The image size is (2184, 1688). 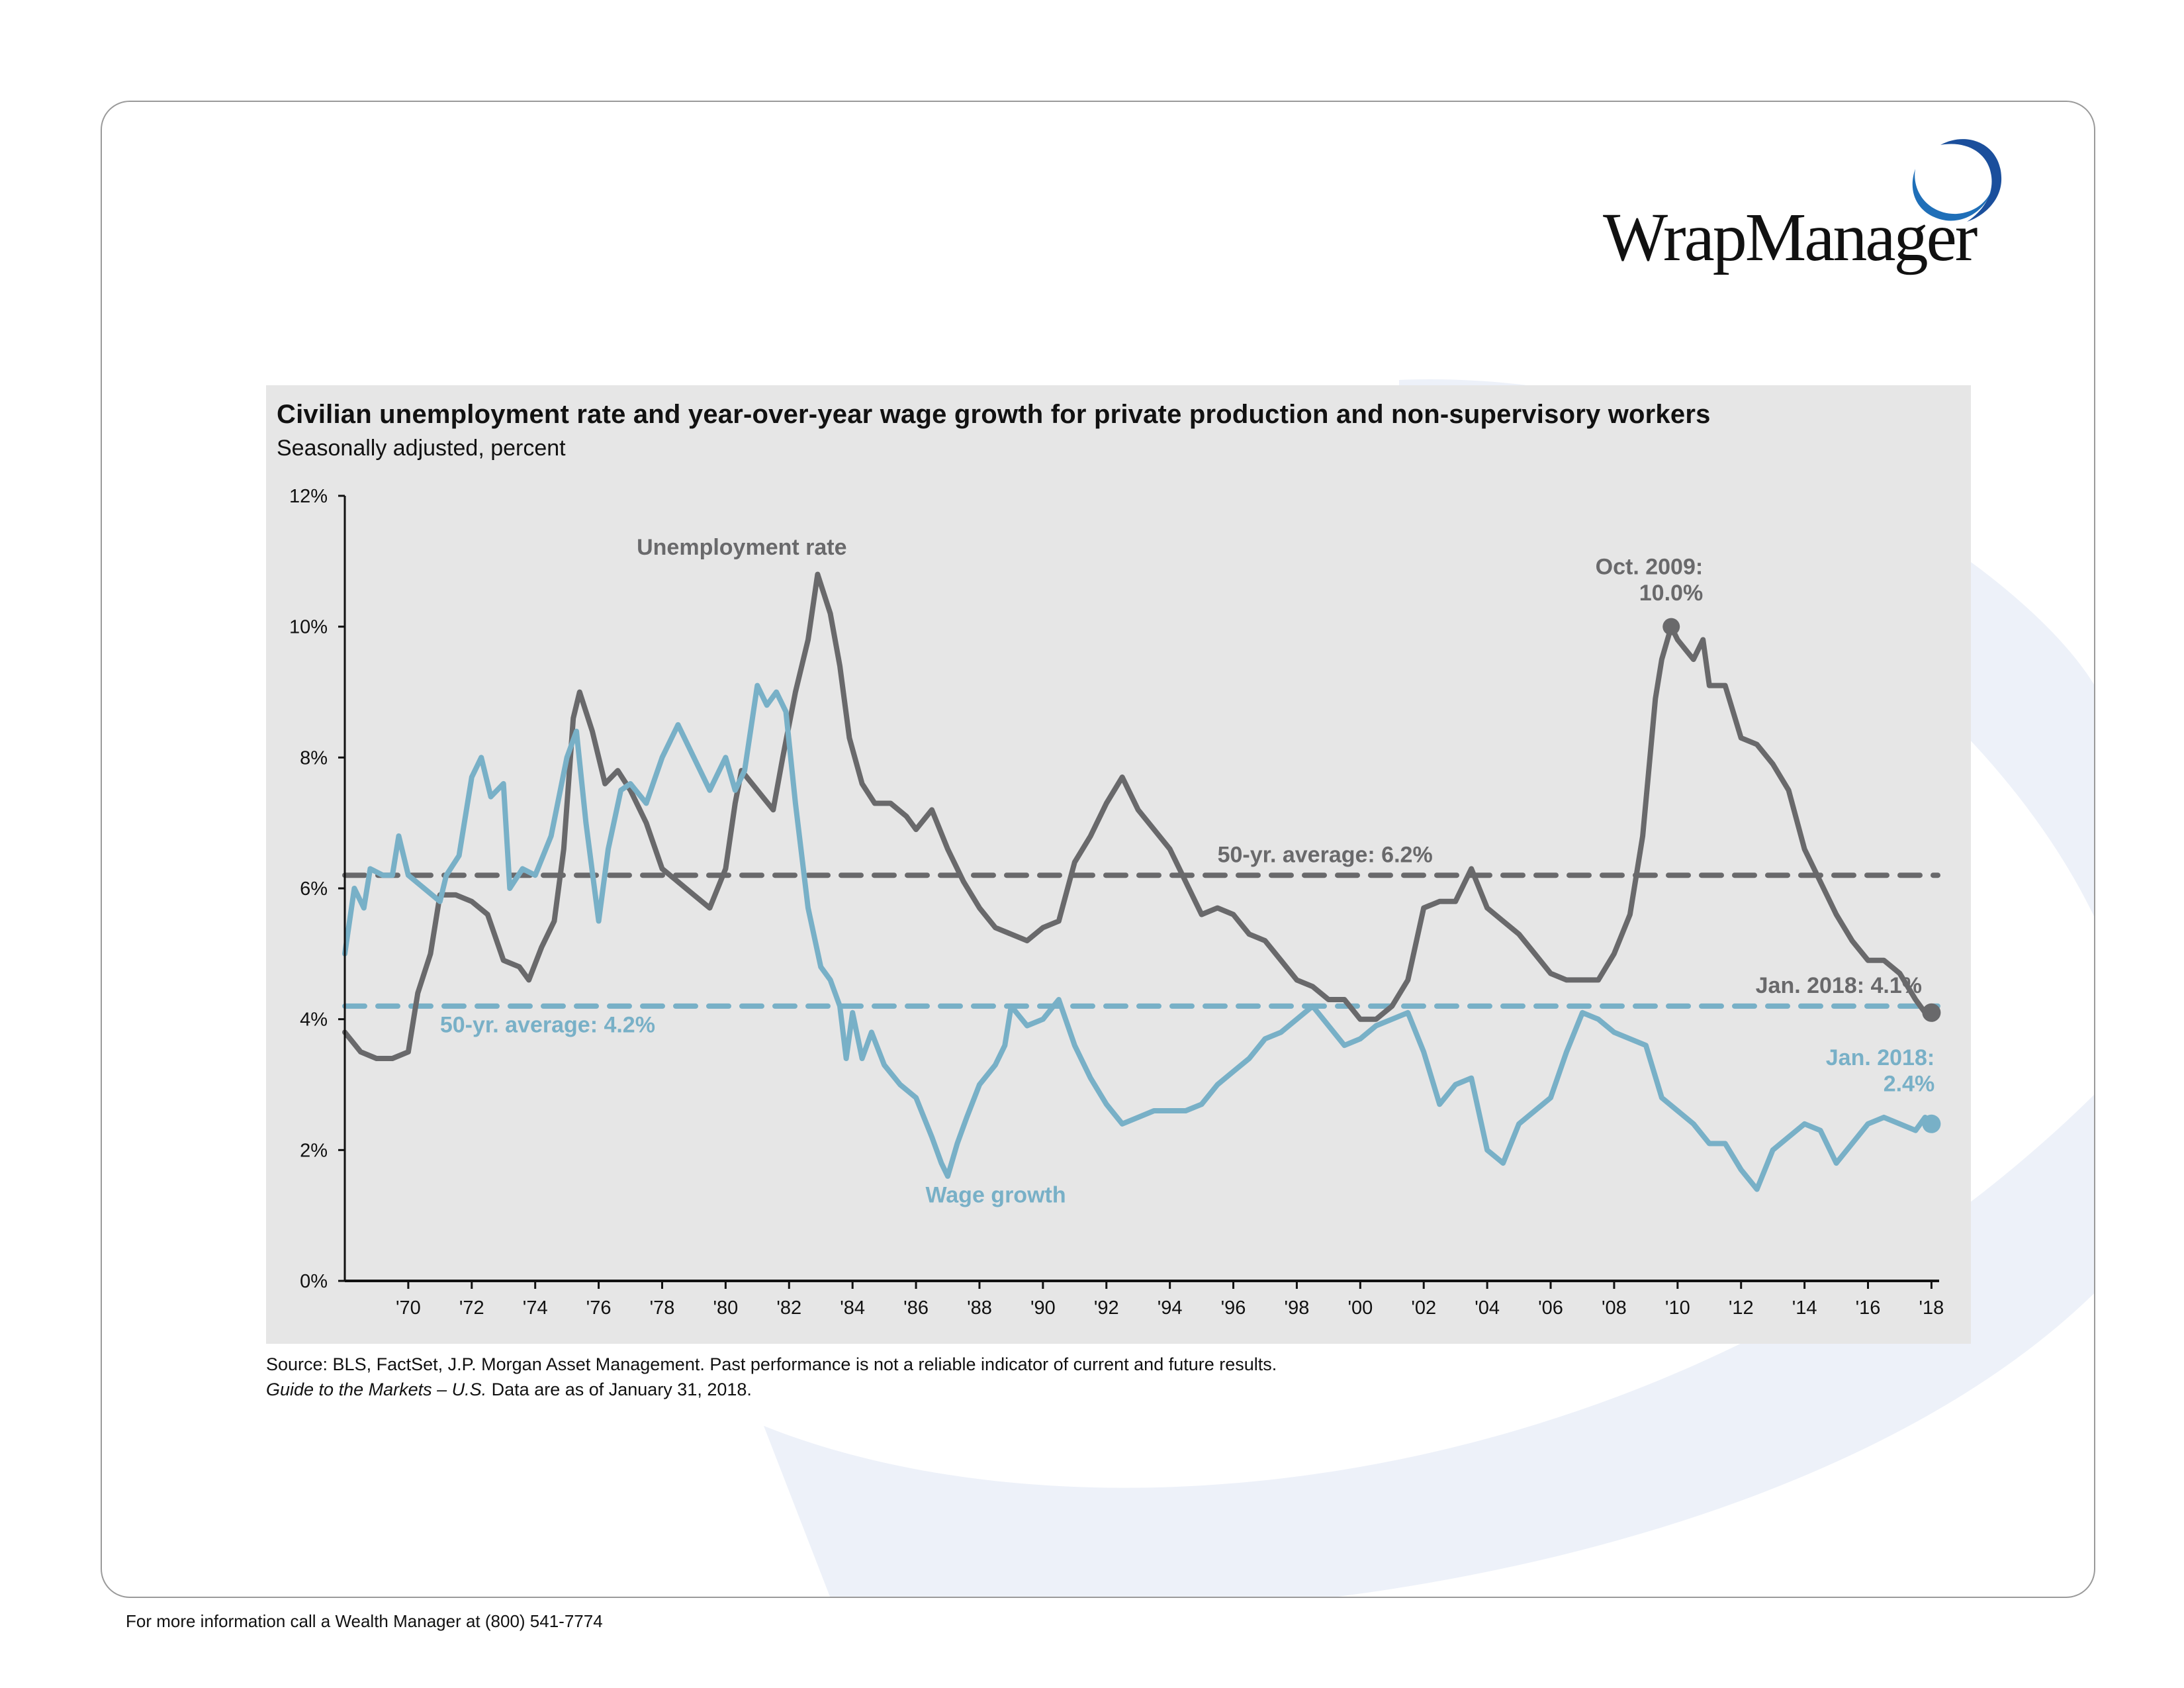 I want to click on unemployment-peak-label-line1: Oct. 2009:, so click(x=1650, y=567).